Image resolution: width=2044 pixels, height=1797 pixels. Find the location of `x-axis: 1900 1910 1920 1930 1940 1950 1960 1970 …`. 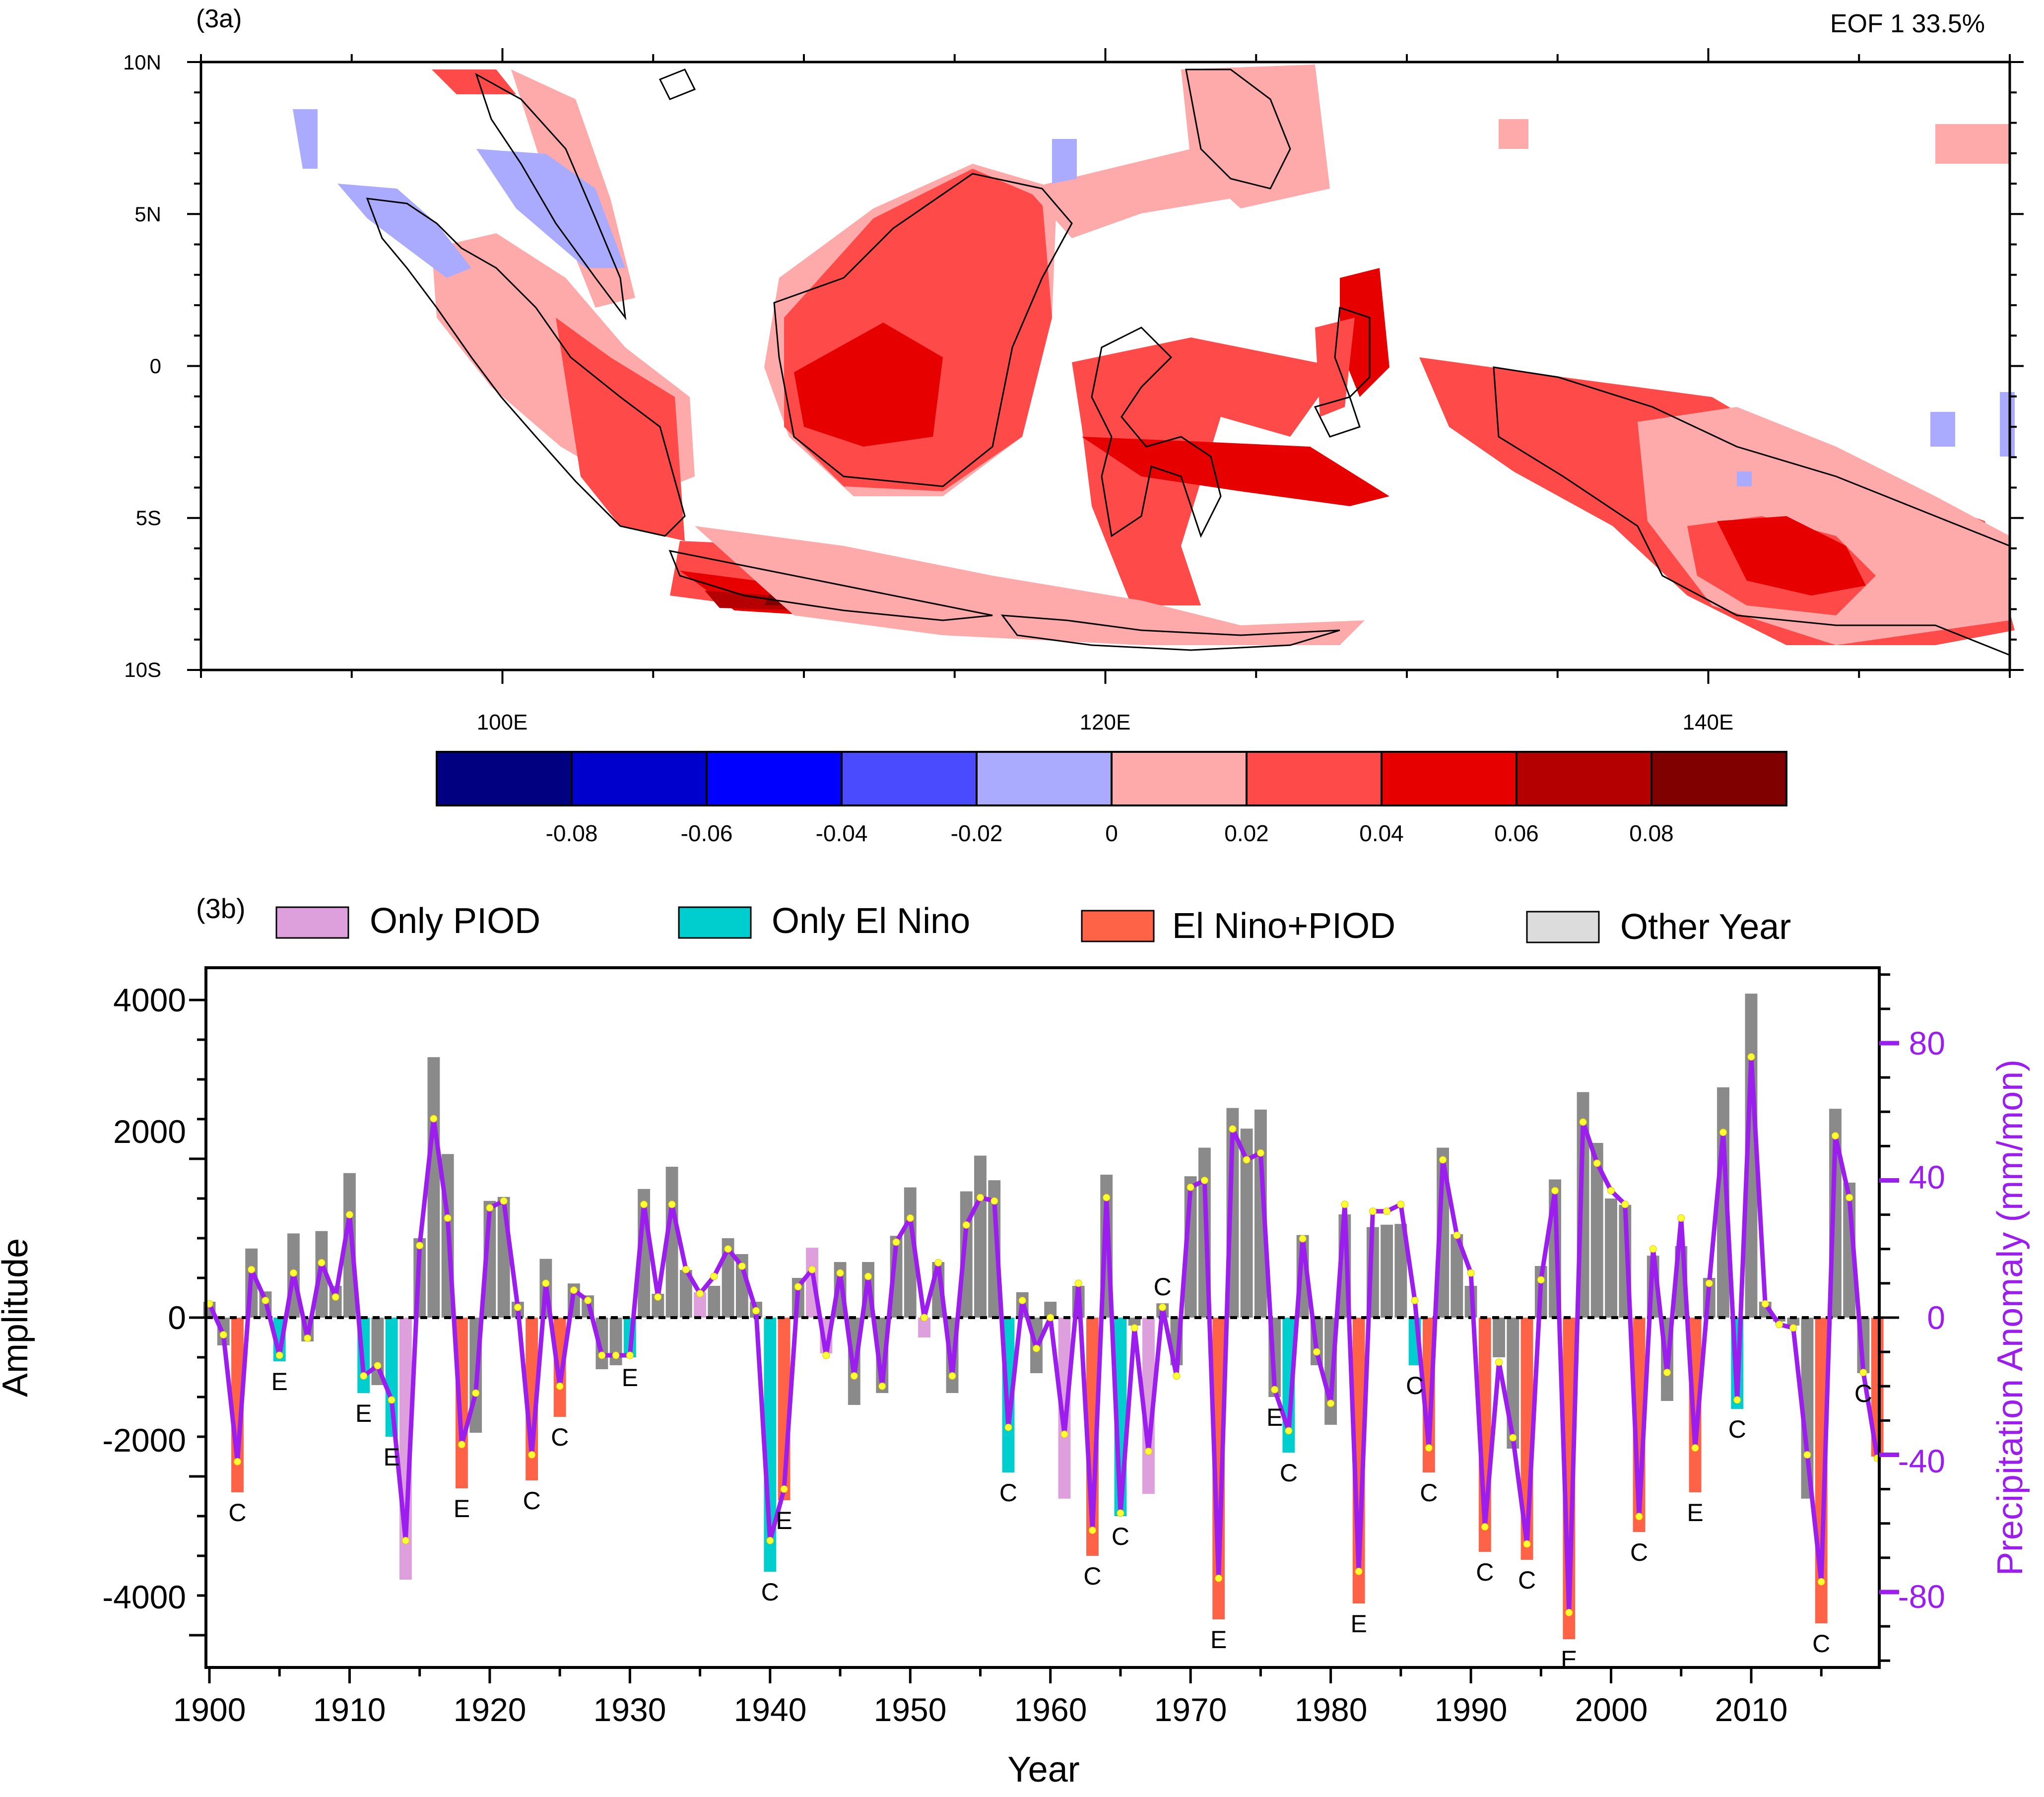

x-axis: 1900 1910 1920 1930 1940 1950 1960 1970 … is located at coordinates (980, 1740).